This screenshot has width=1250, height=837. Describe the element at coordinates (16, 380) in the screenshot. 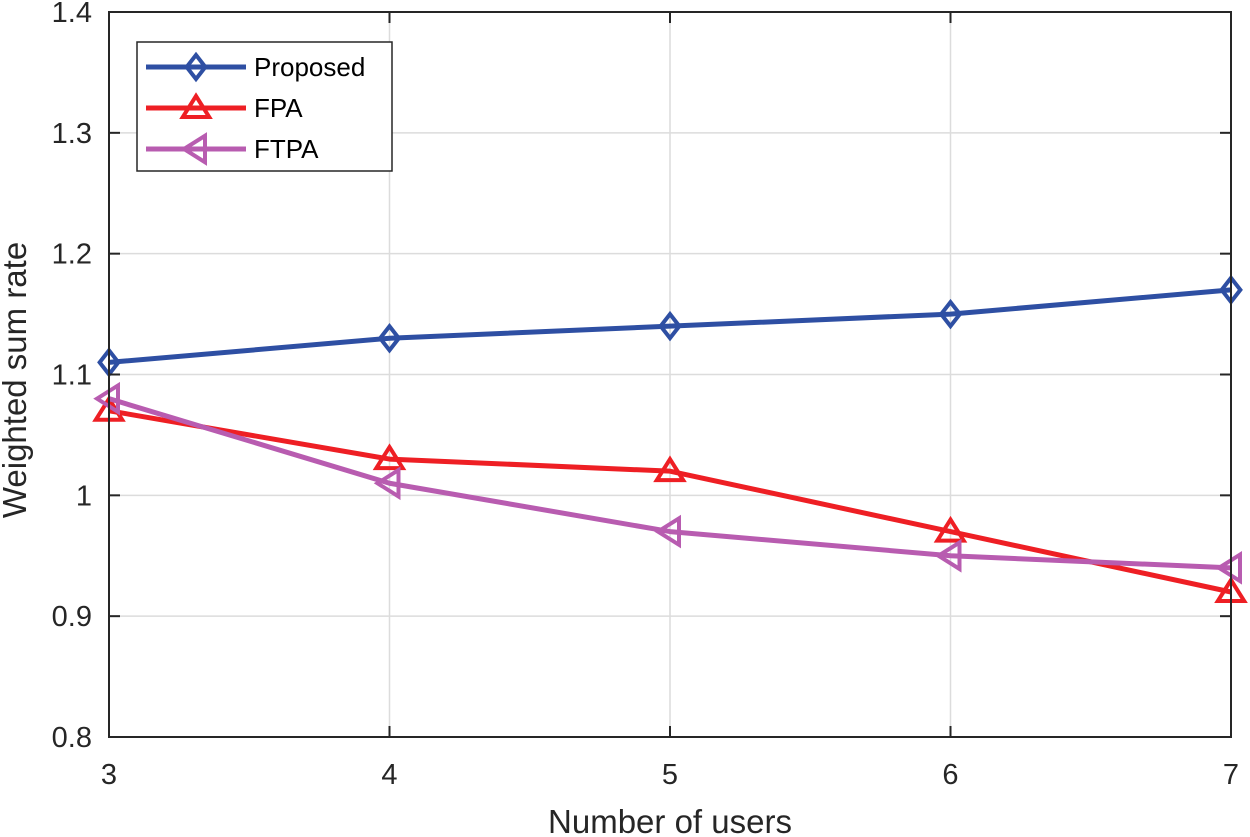

I see `y-axis-title: Weighted sum rate` at that location.